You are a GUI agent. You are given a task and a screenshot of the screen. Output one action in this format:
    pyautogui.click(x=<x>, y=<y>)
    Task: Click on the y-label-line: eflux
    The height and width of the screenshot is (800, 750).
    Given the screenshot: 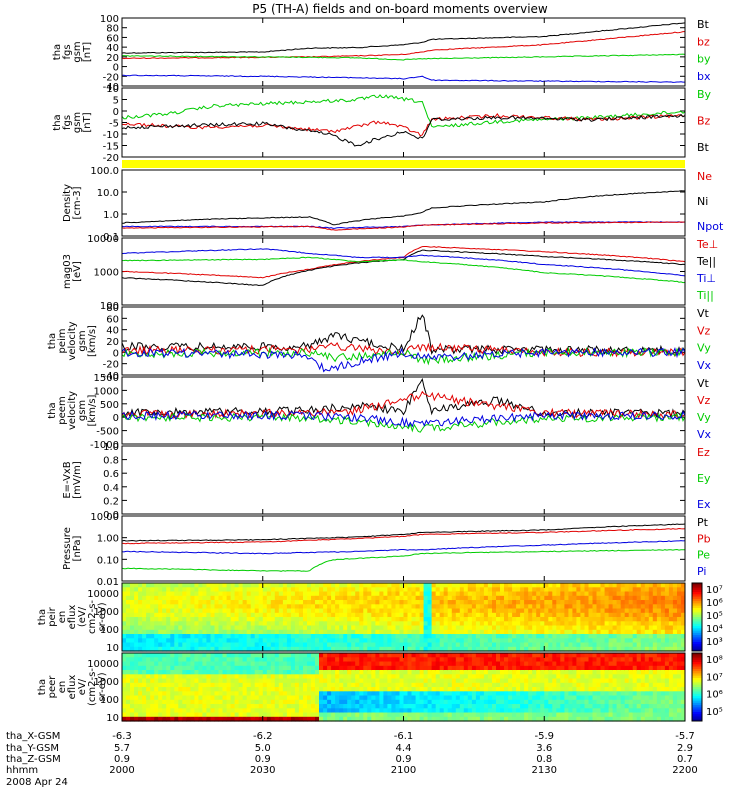 What is the action you would take?
    pyautogui.click(x=72, y=617)
    